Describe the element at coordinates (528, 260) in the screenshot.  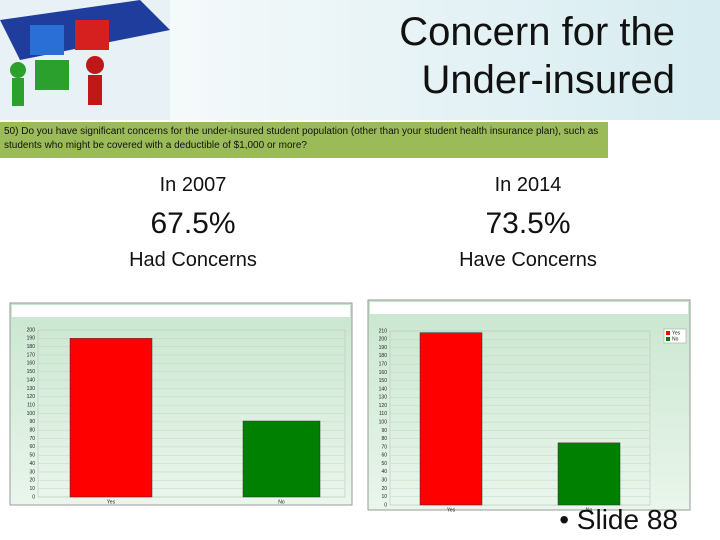
I see `label: Have Concerns` at that location.